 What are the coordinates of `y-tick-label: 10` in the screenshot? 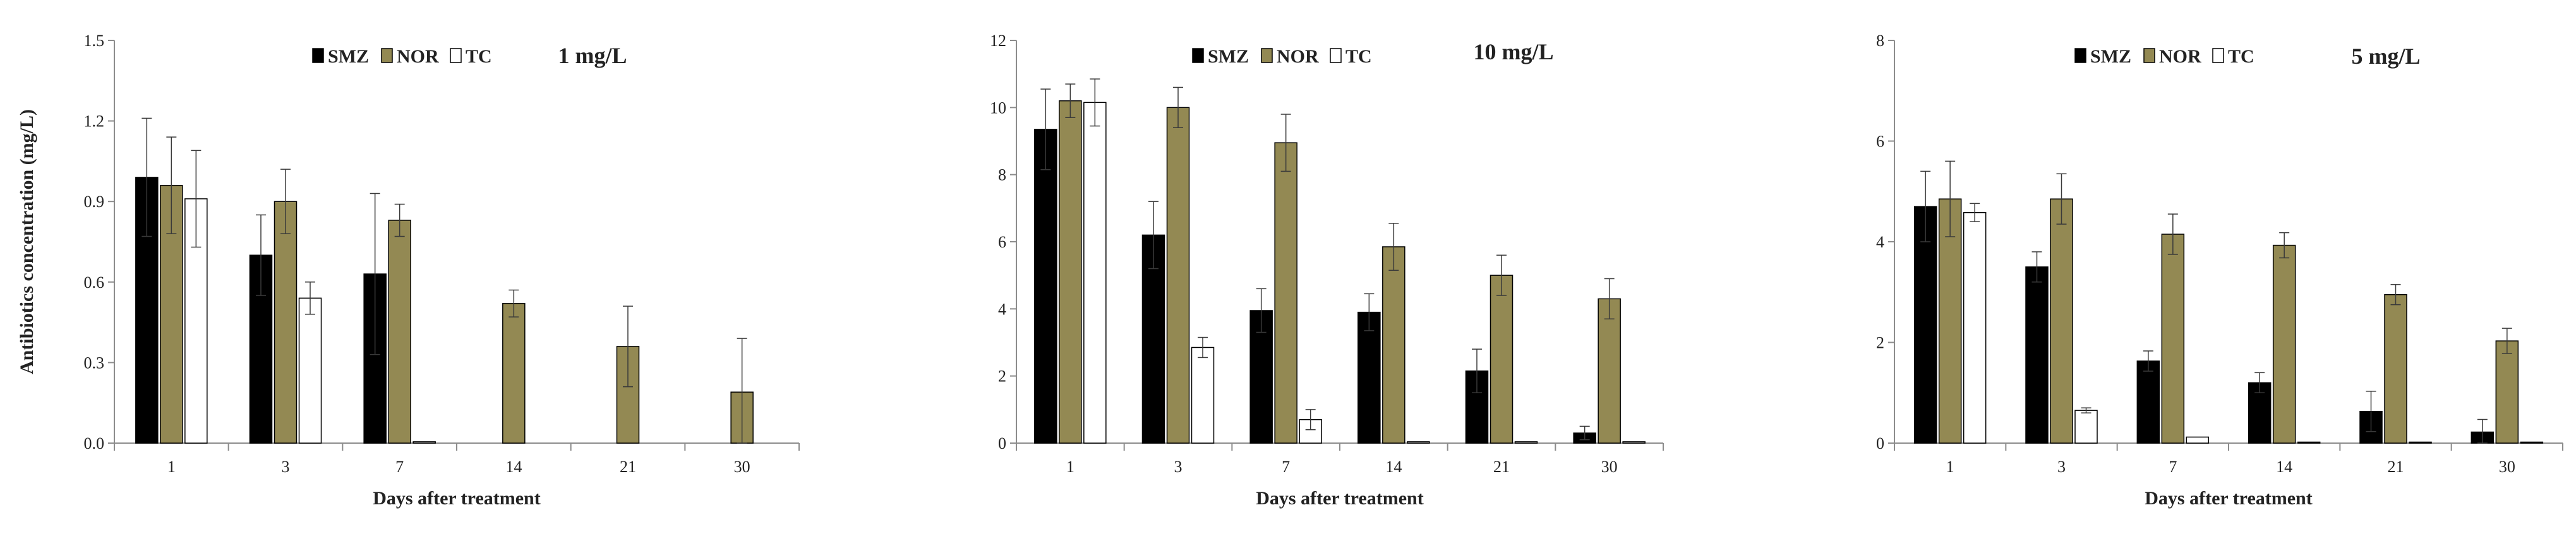 It's located at (998, 108).